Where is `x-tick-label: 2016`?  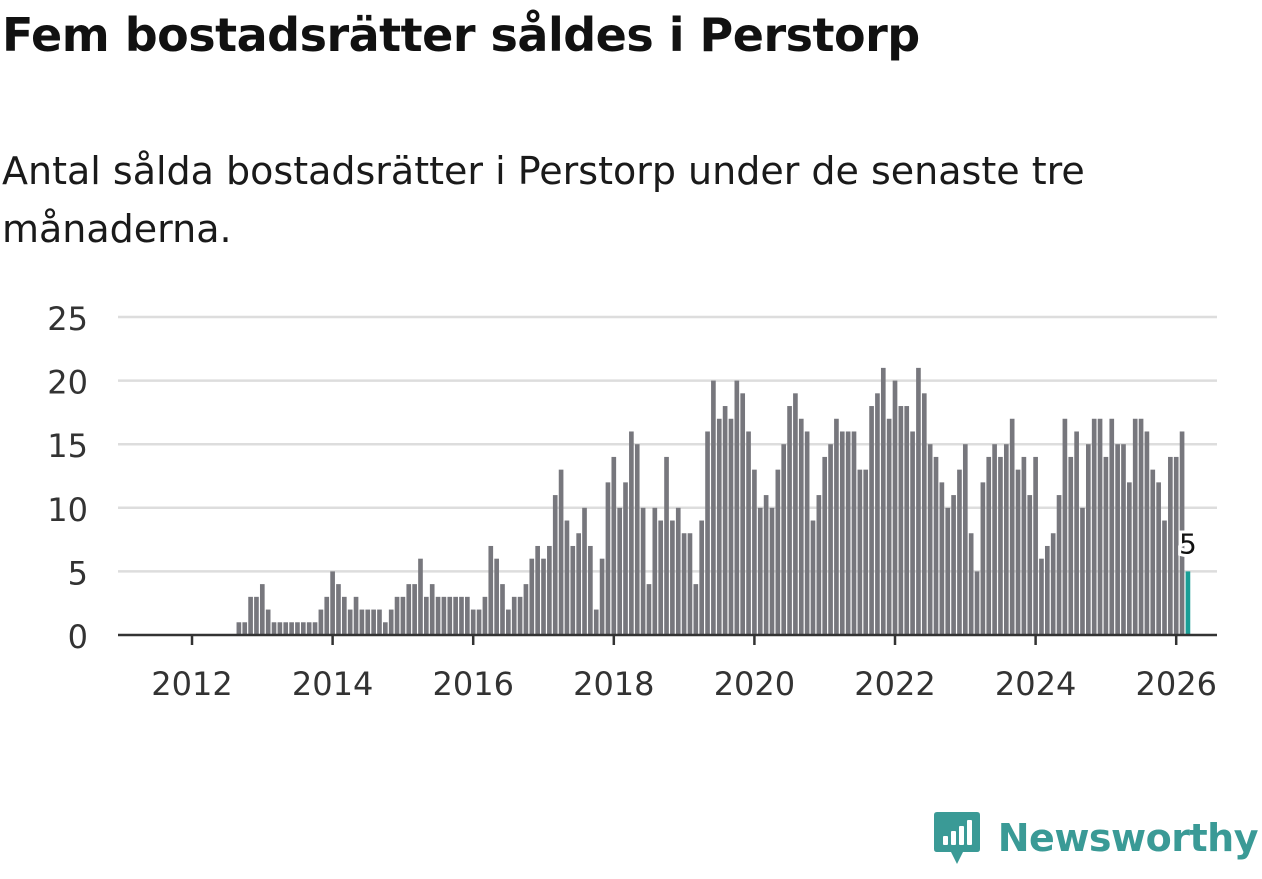 x-tick-label: 2016 is located at coordinates (472, 684).